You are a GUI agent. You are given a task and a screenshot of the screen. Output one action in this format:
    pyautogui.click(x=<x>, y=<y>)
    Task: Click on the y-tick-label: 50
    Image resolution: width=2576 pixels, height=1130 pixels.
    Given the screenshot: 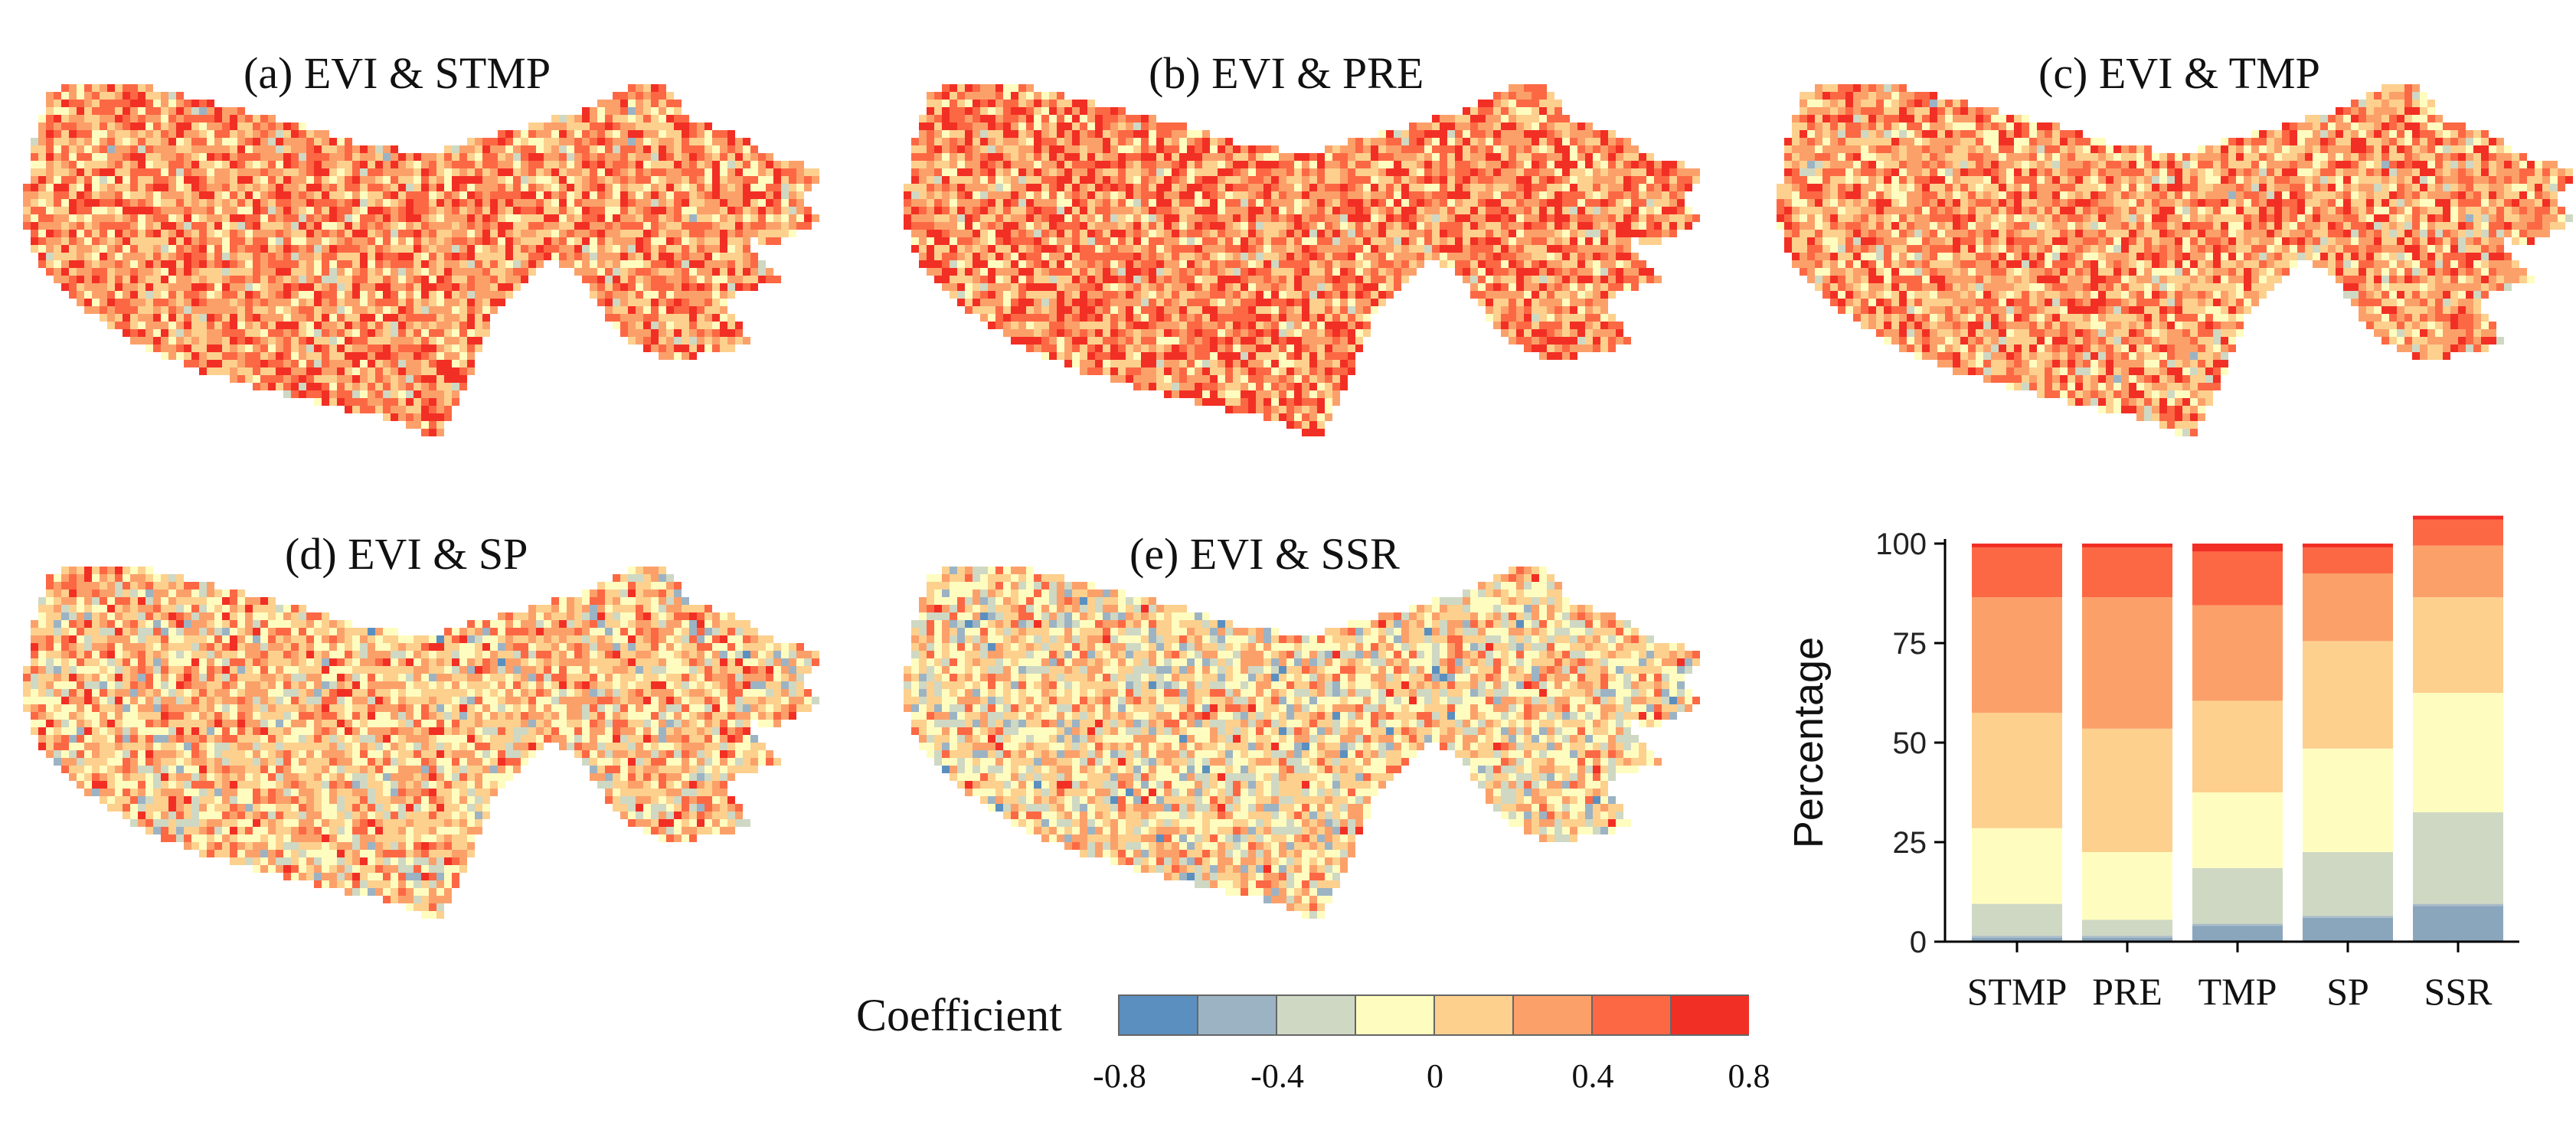 What is the action you would take?
    pyautogui.click(x=1910, y=743)
    